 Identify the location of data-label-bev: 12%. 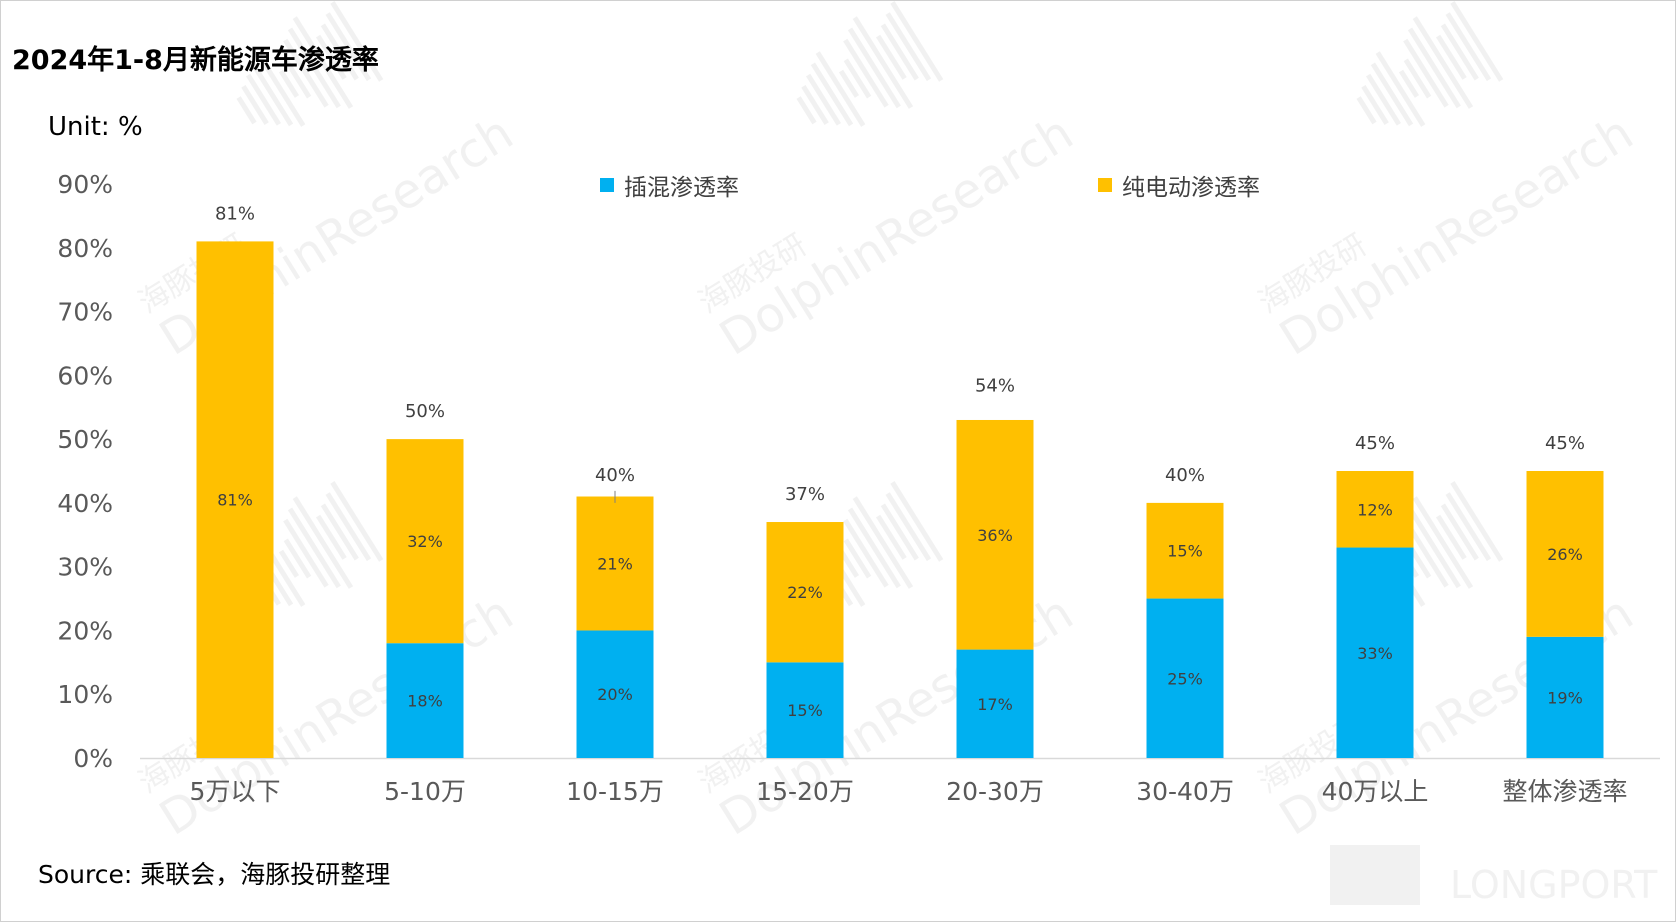
(1375, 509).